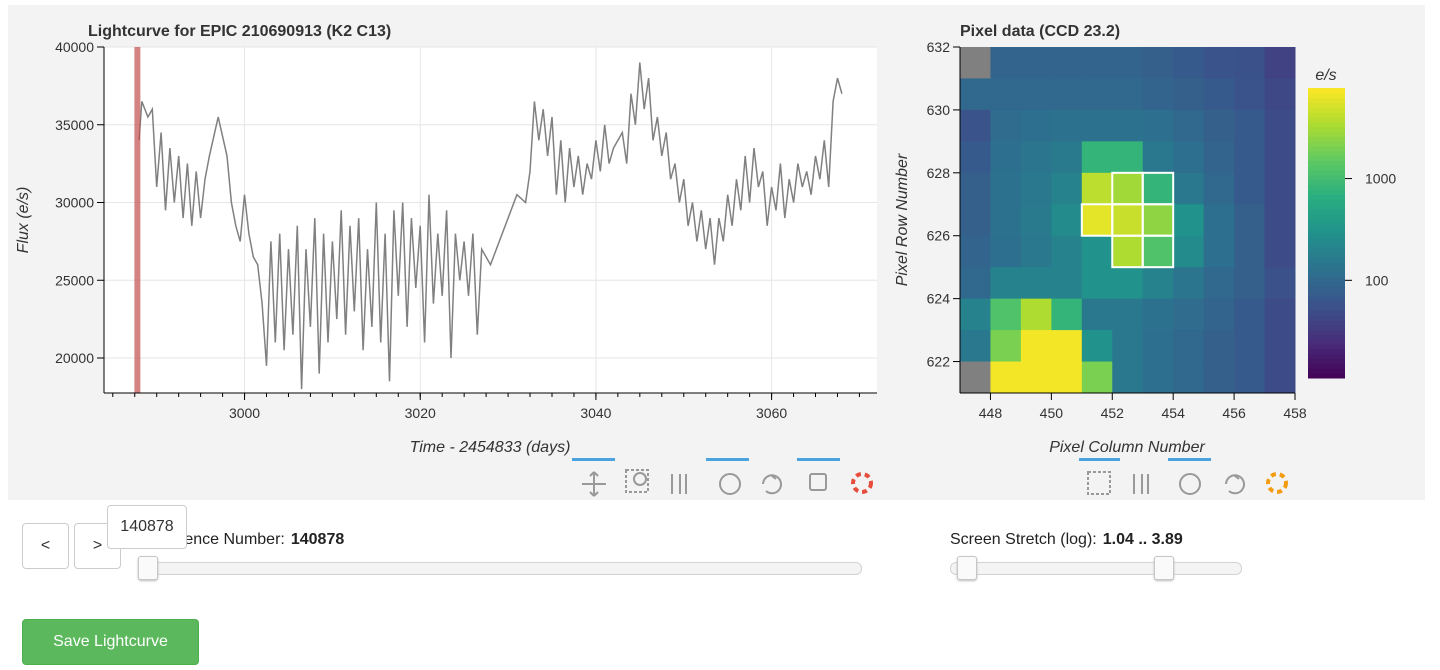 This screenshot has width=1440, height=670. What do you see at coordinates (110, 642) in the screenshot?
I see `save-button: Save Lightcurve` at bounding box center [110, 642].